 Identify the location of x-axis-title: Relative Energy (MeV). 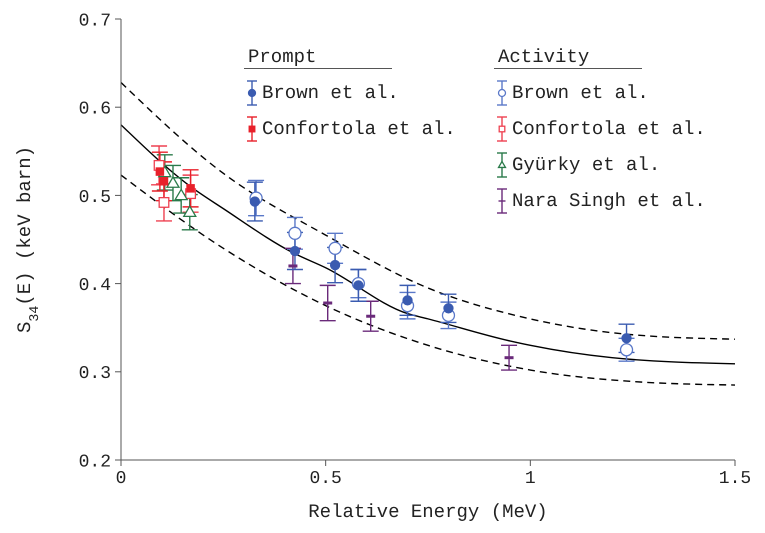
(428, 512).